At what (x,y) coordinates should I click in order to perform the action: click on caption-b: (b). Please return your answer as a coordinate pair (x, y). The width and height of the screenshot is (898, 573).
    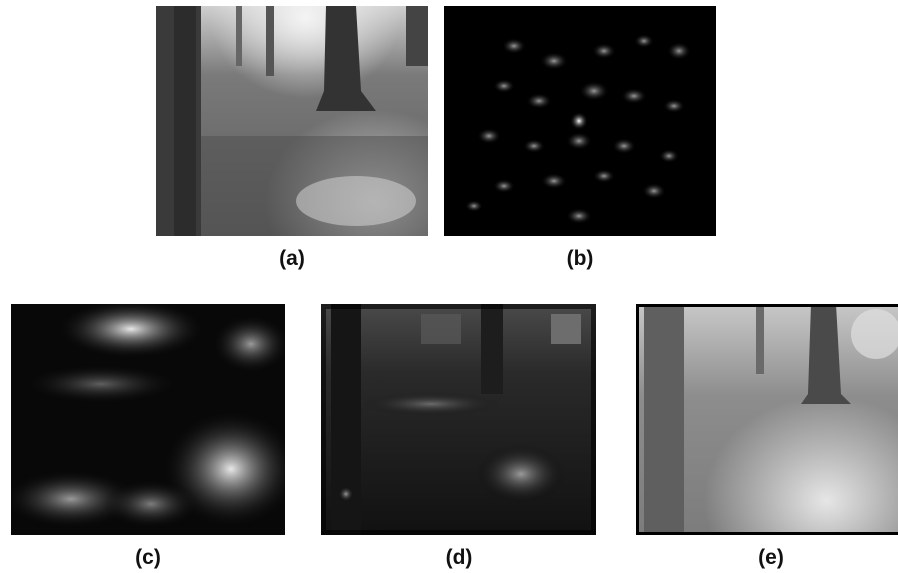
    Looking at the image, I should click on (580, 258).